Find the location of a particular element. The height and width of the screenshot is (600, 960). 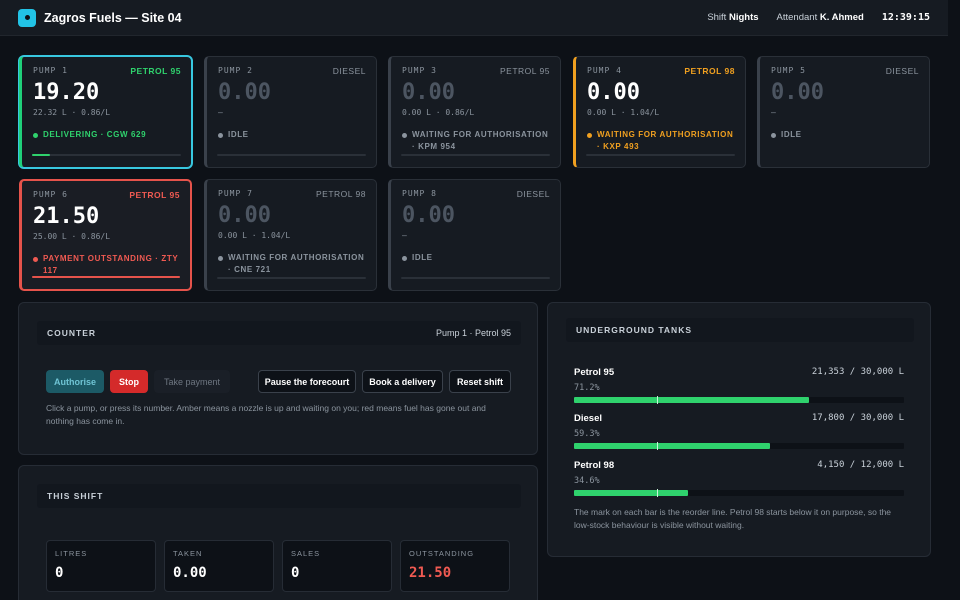

pump-detail: 25.00 L · 0.86/L is located at coordinates (72, 236).